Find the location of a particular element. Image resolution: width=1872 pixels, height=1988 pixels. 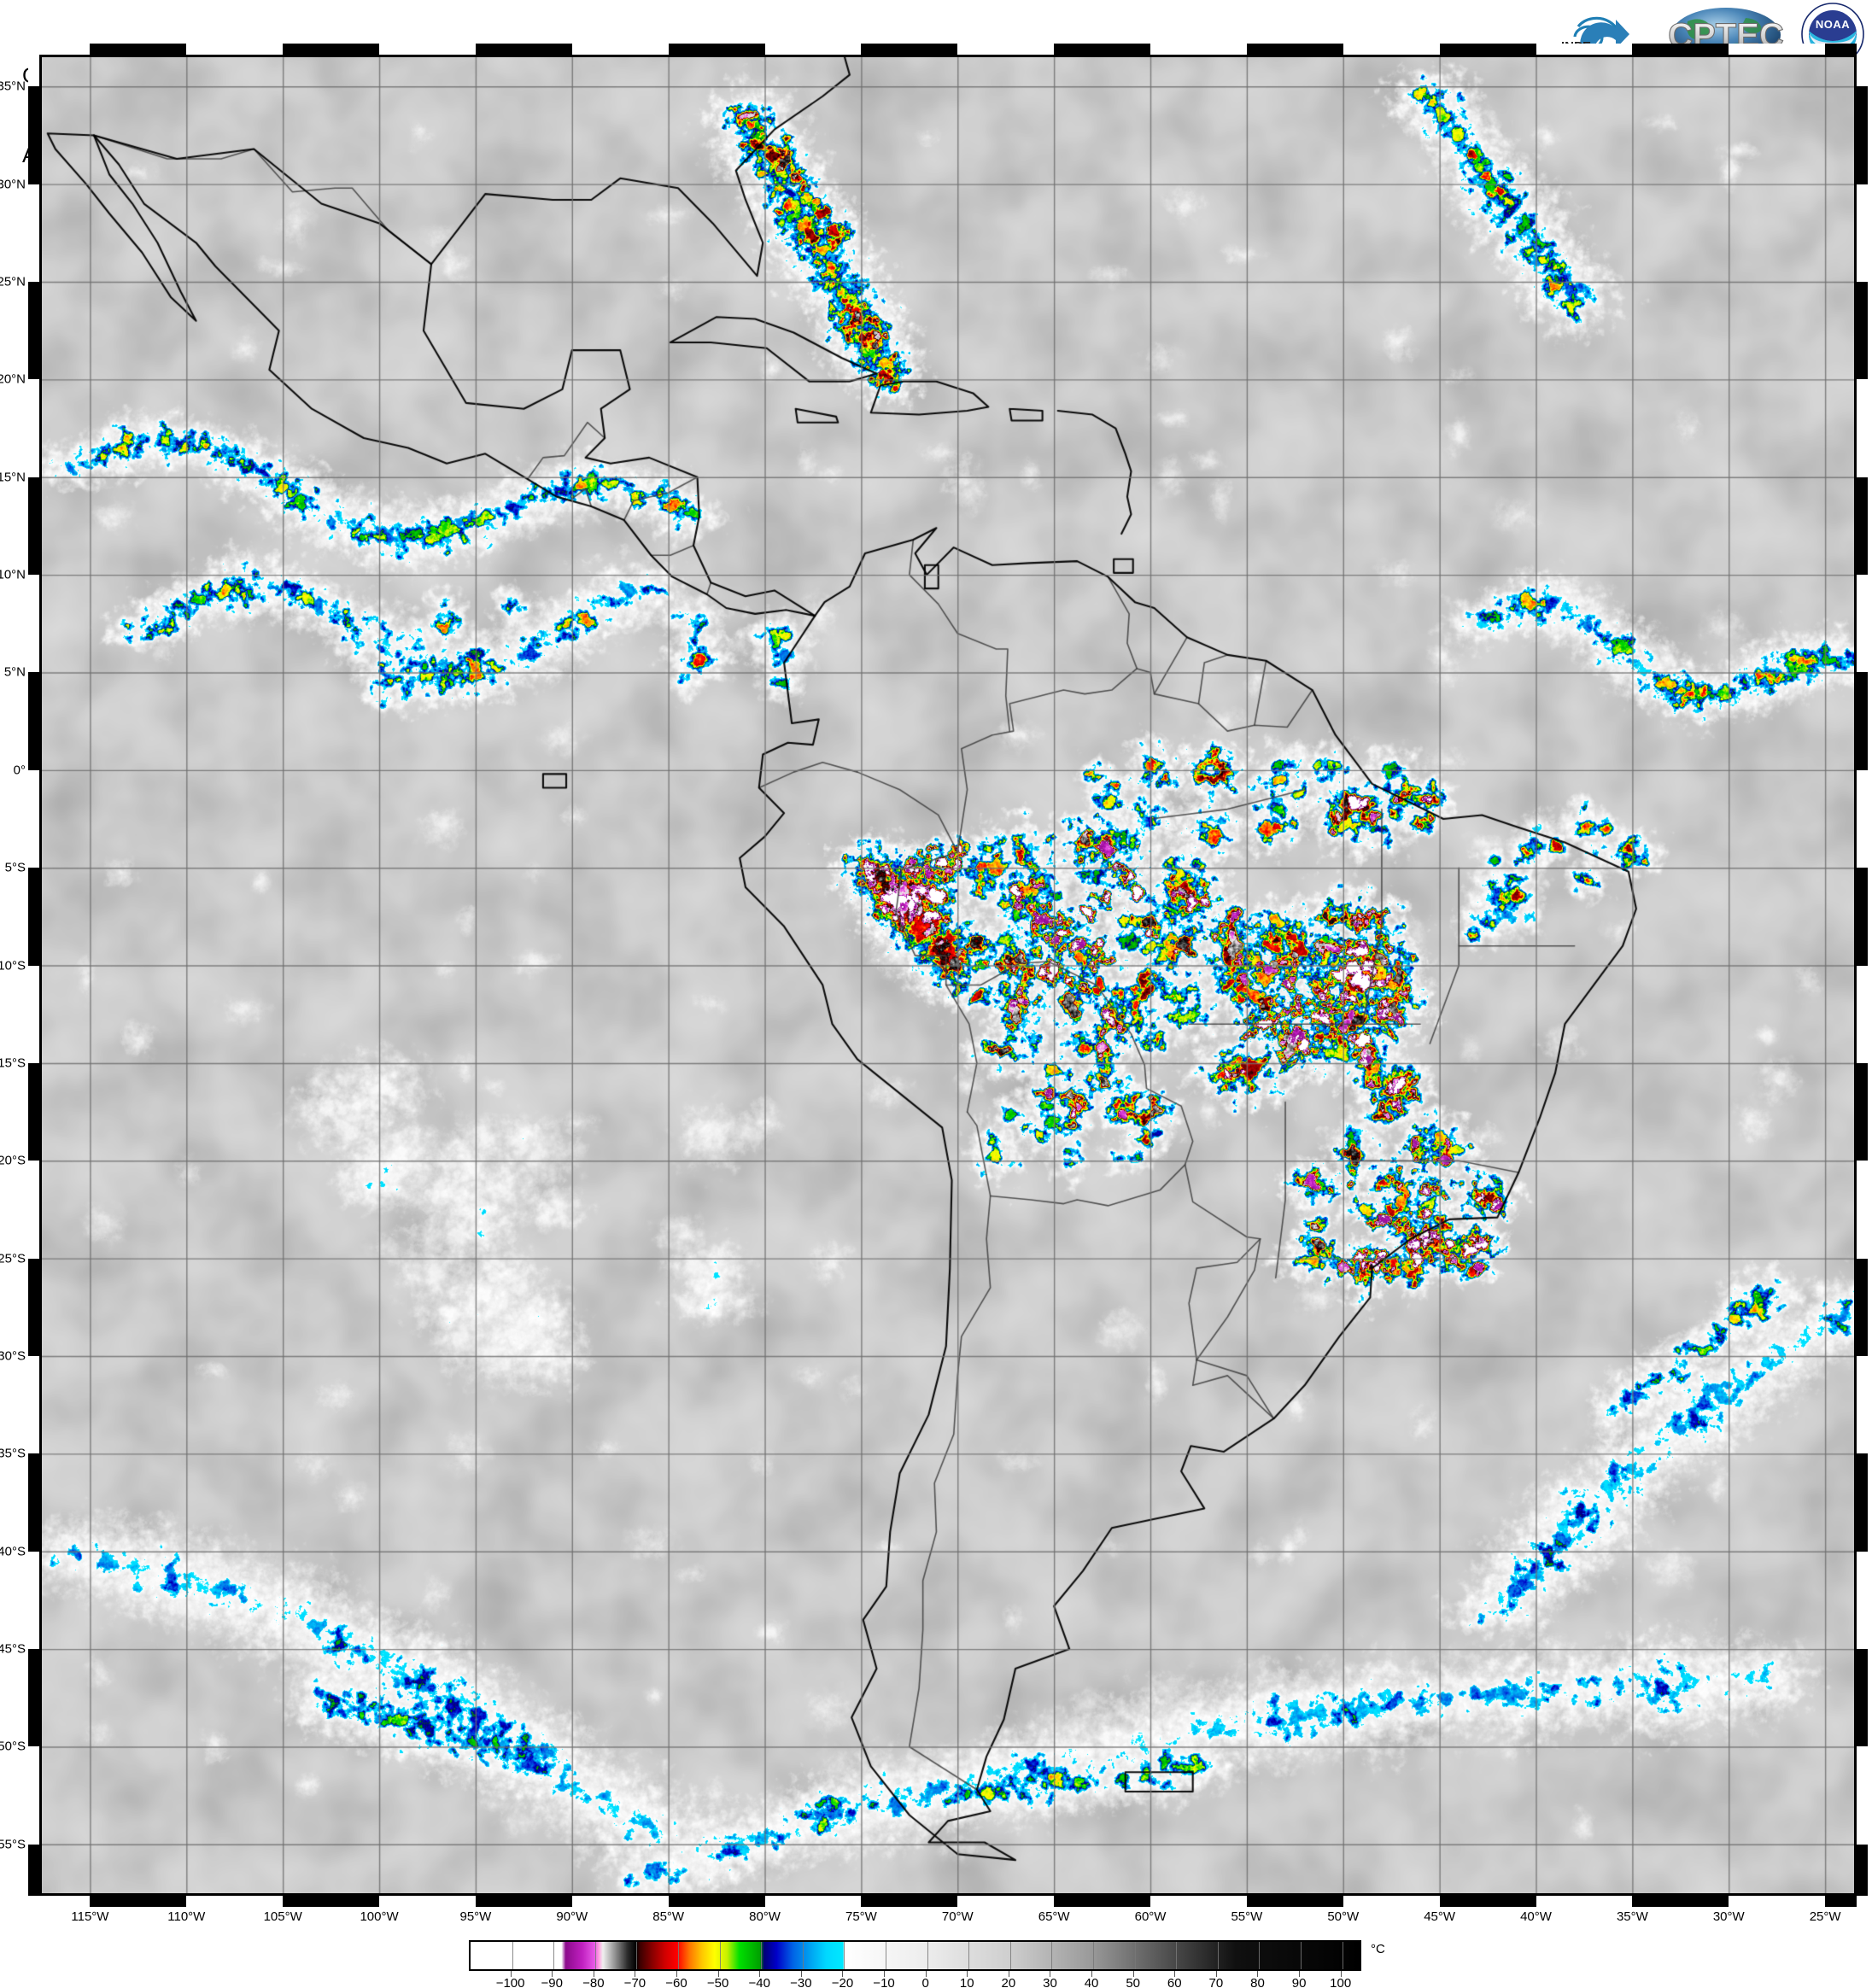

latitude-label: 20°N is located at coordinates (13, 379).